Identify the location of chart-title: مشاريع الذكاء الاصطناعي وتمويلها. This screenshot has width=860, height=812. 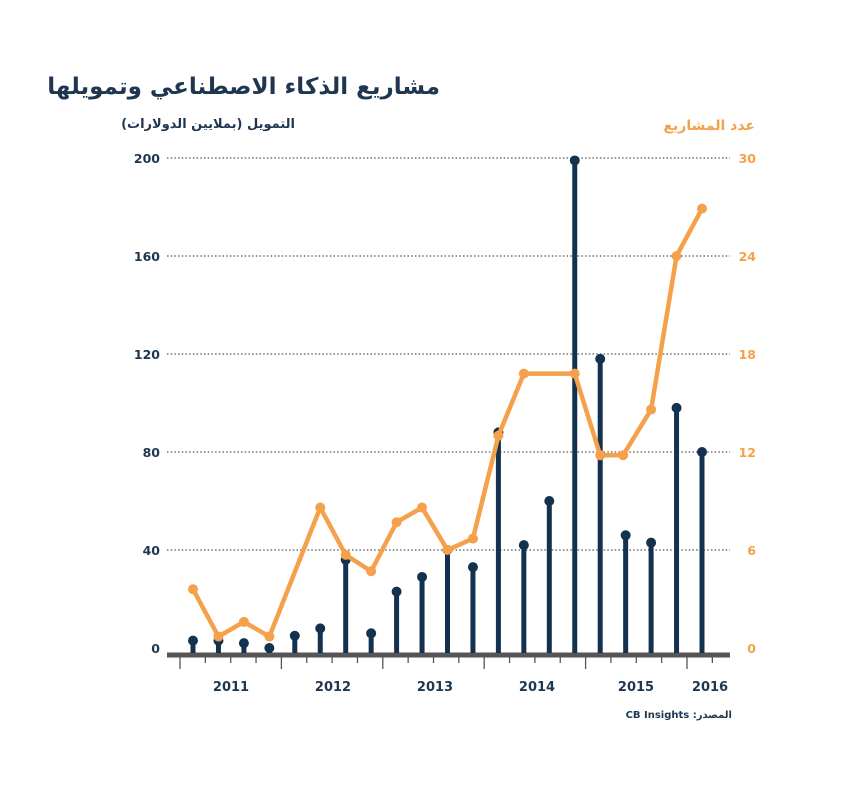
(243, 87).